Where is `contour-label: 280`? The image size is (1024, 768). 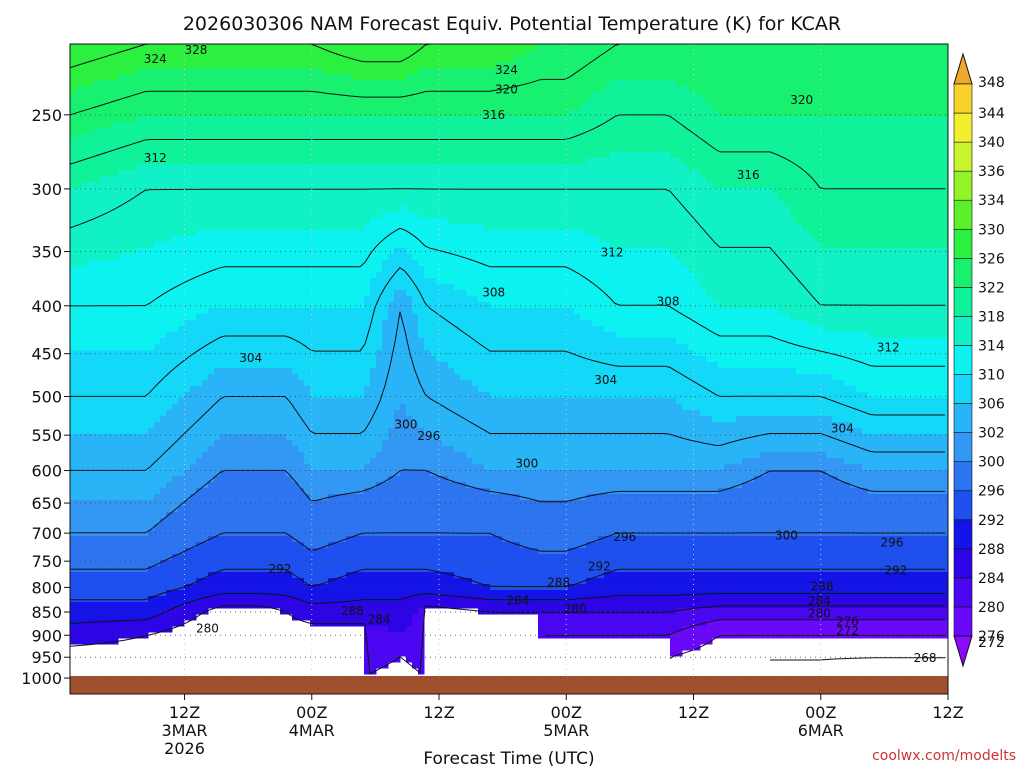 contour-label: 280 is located at coordinates (207, 628).